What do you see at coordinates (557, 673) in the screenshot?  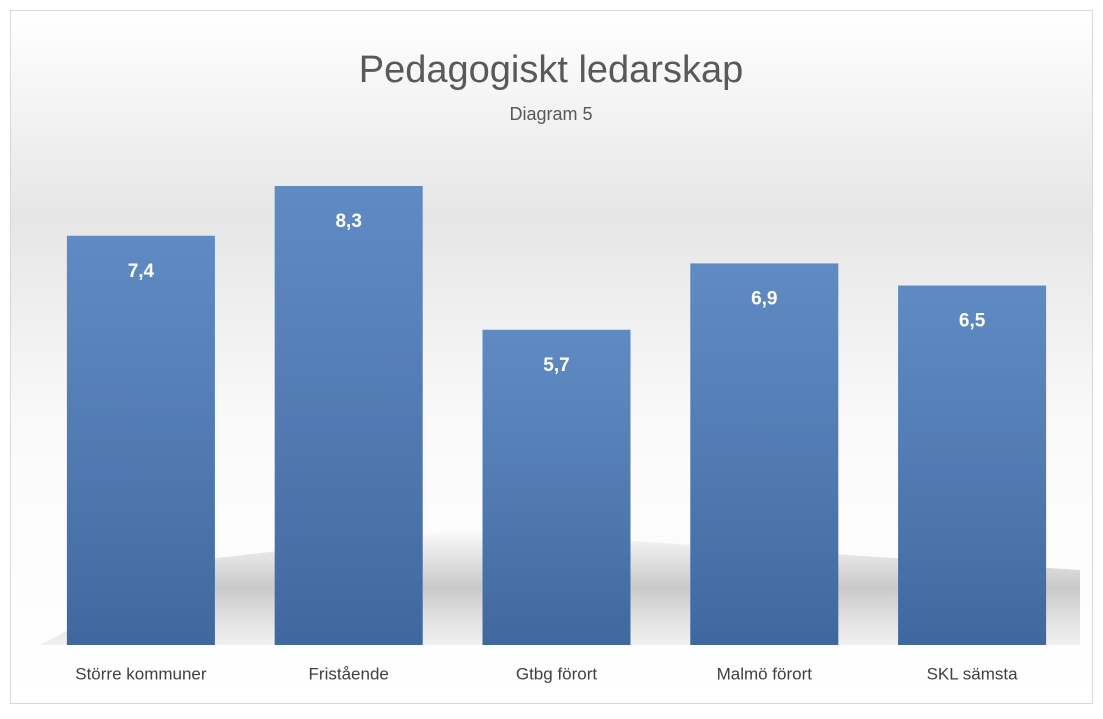 I see `x-tick-label: Gtbg förort` at bounding box center [557, 673].